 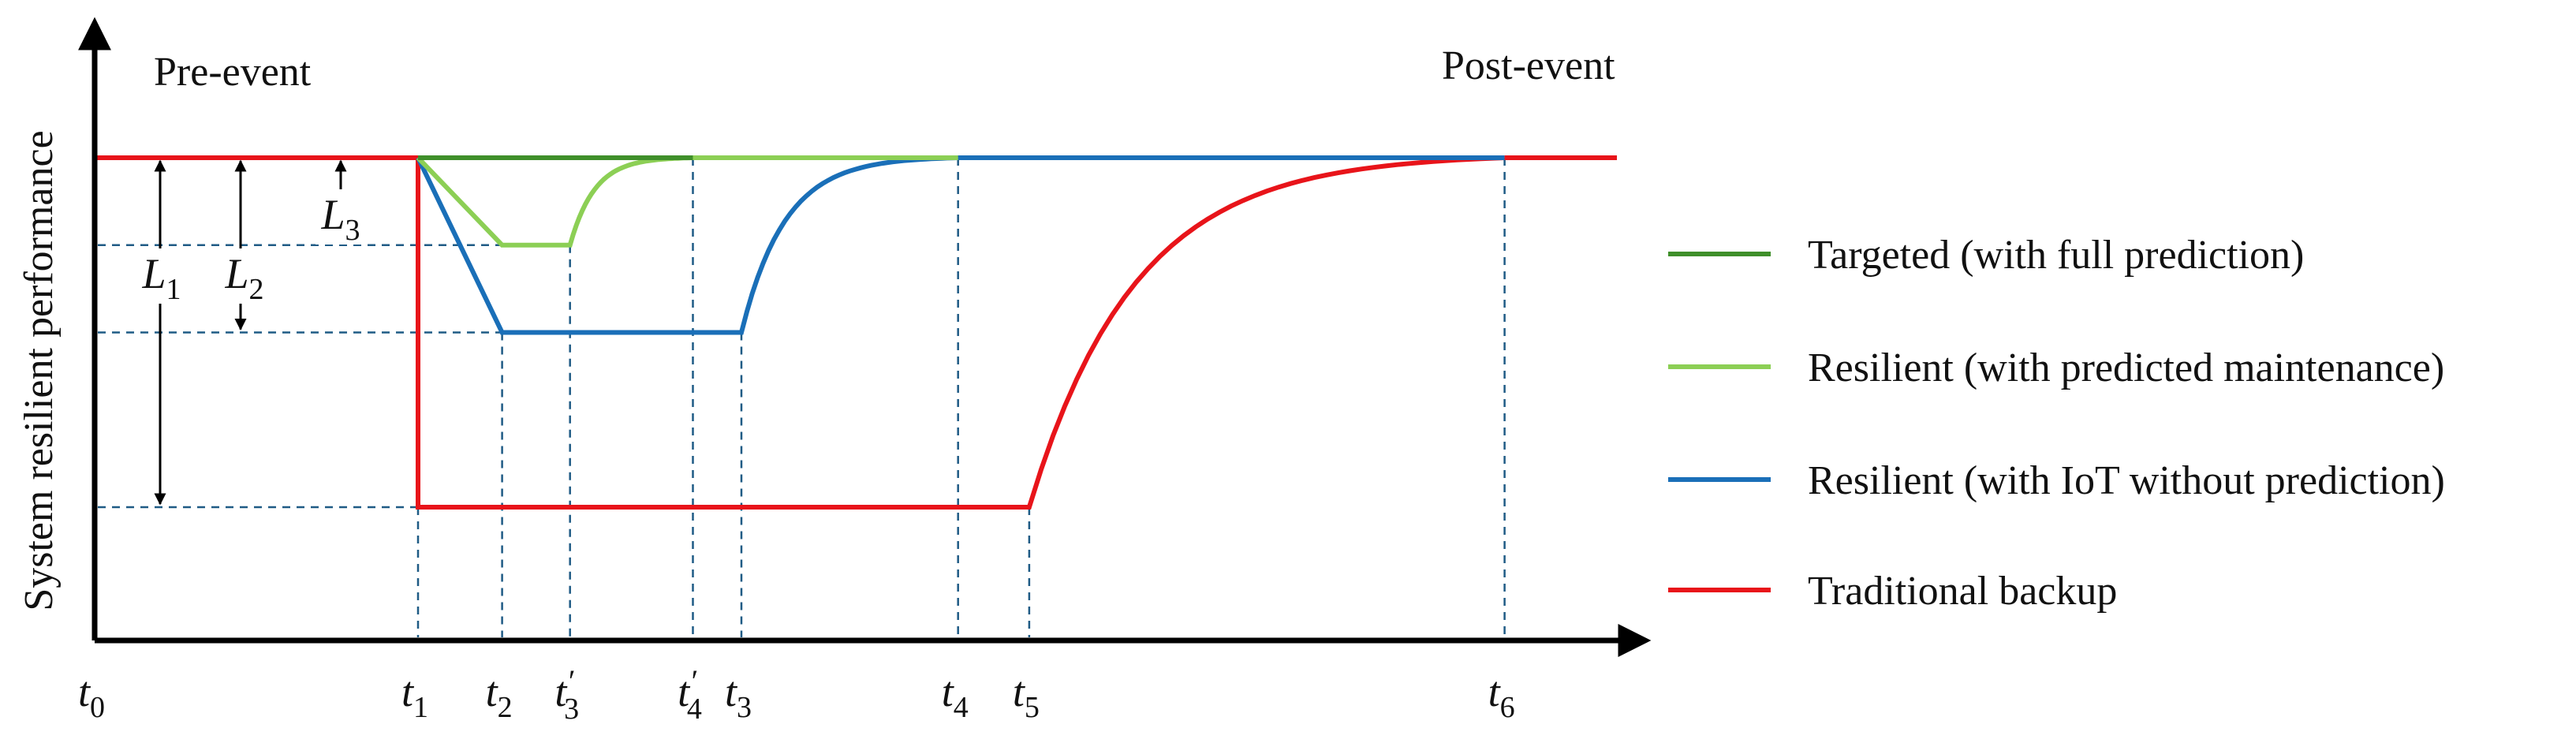 I want to click on tick-label-t1: t1, so click(x=414, y=696).